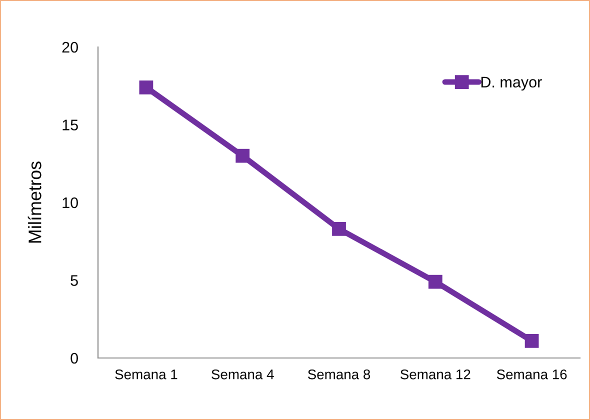  Describe the element at coordinates (511, 83) in the screenshot. I see `legend-label: D. mayor` at that location.